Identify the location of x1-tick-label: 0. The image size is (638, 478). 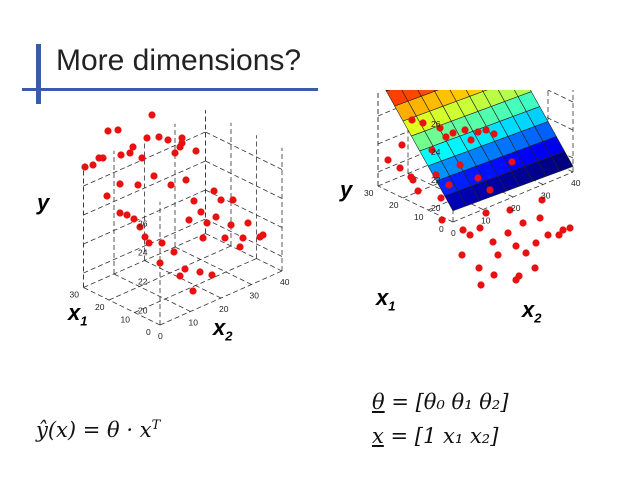
(441, 229).